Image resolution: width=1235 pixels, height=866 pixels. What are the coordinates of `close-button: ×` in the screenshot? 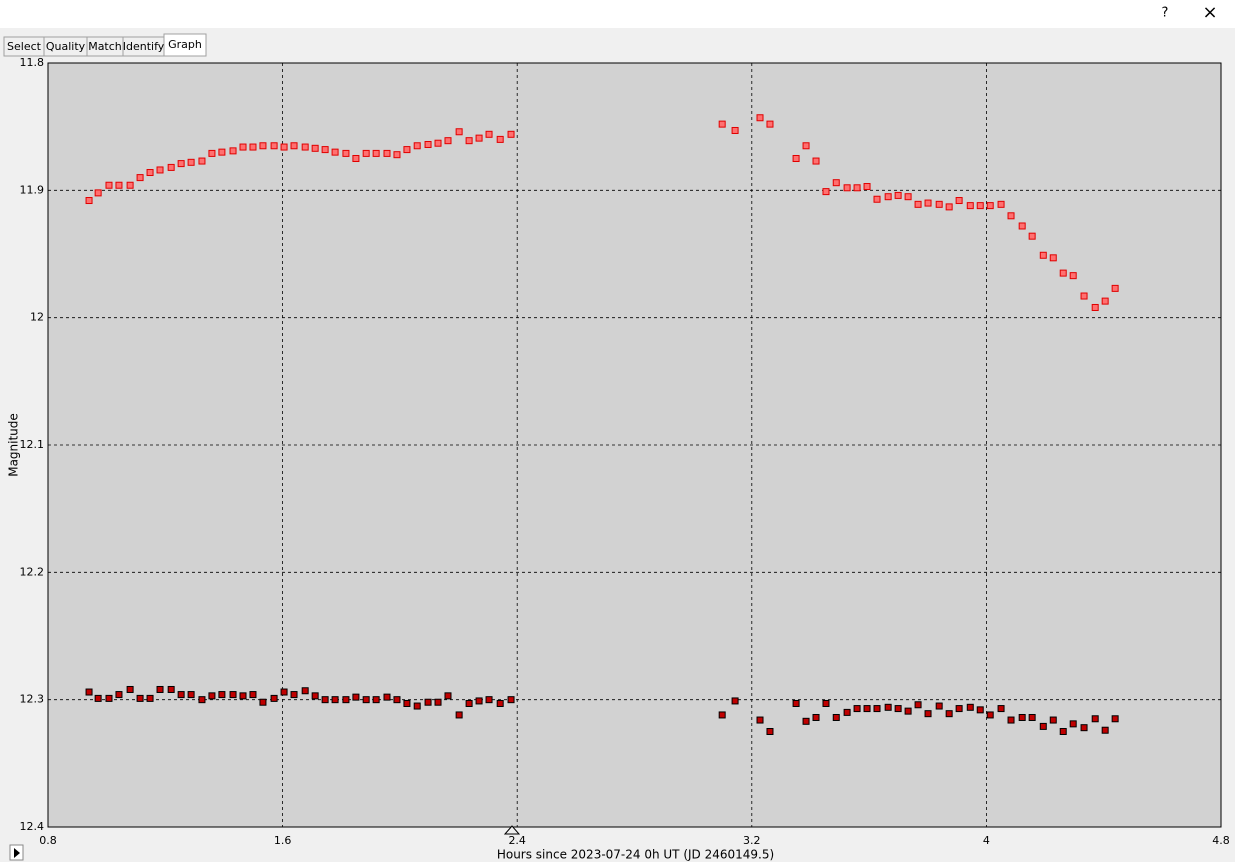 It's located at (1209, 12).